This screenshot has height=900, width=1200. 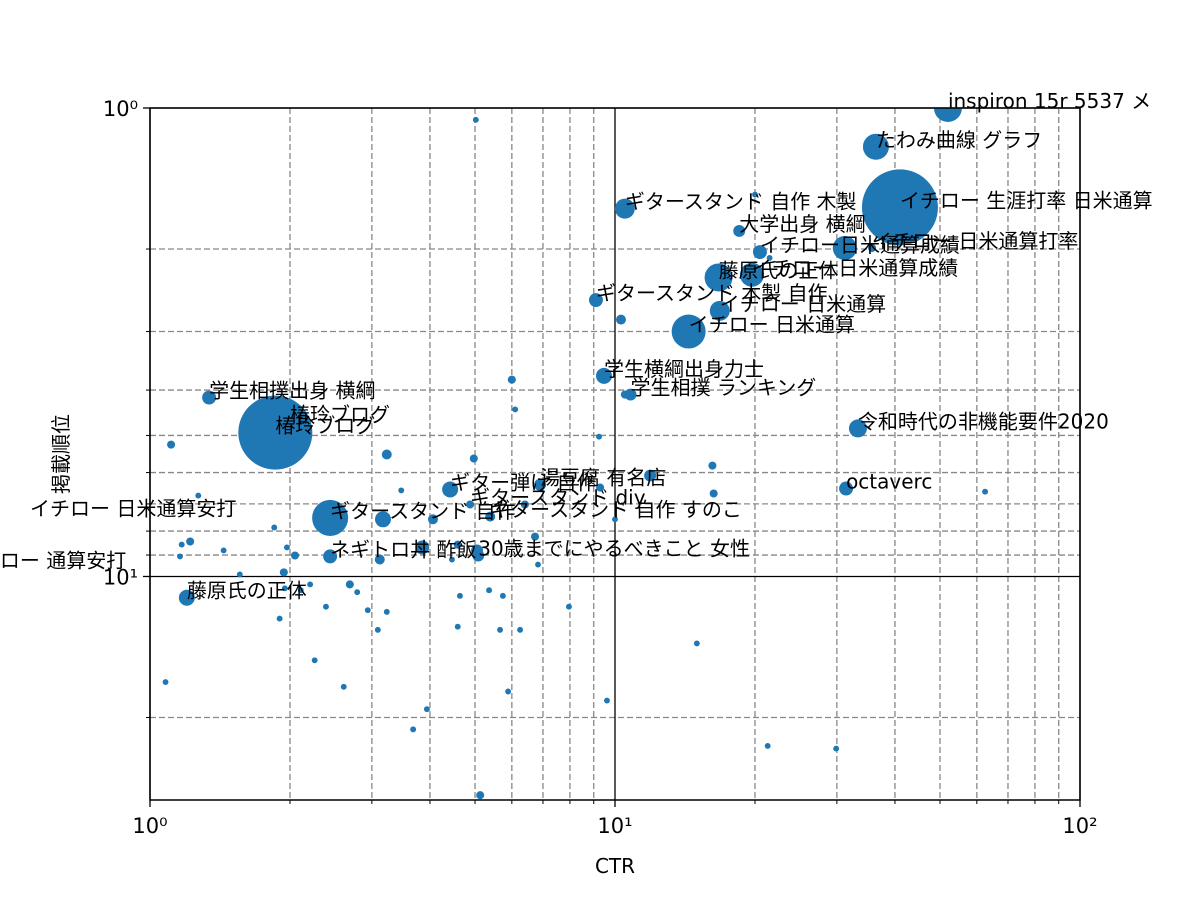 I want to click on point-label: ギタースタンド 木製 自作, so click(x=712, y=293).